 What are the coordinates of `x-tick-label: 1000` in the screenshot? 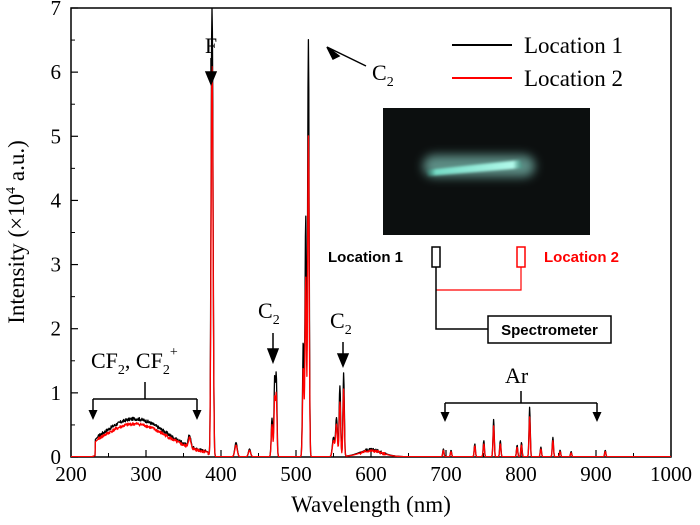 It's located at (671, 474).